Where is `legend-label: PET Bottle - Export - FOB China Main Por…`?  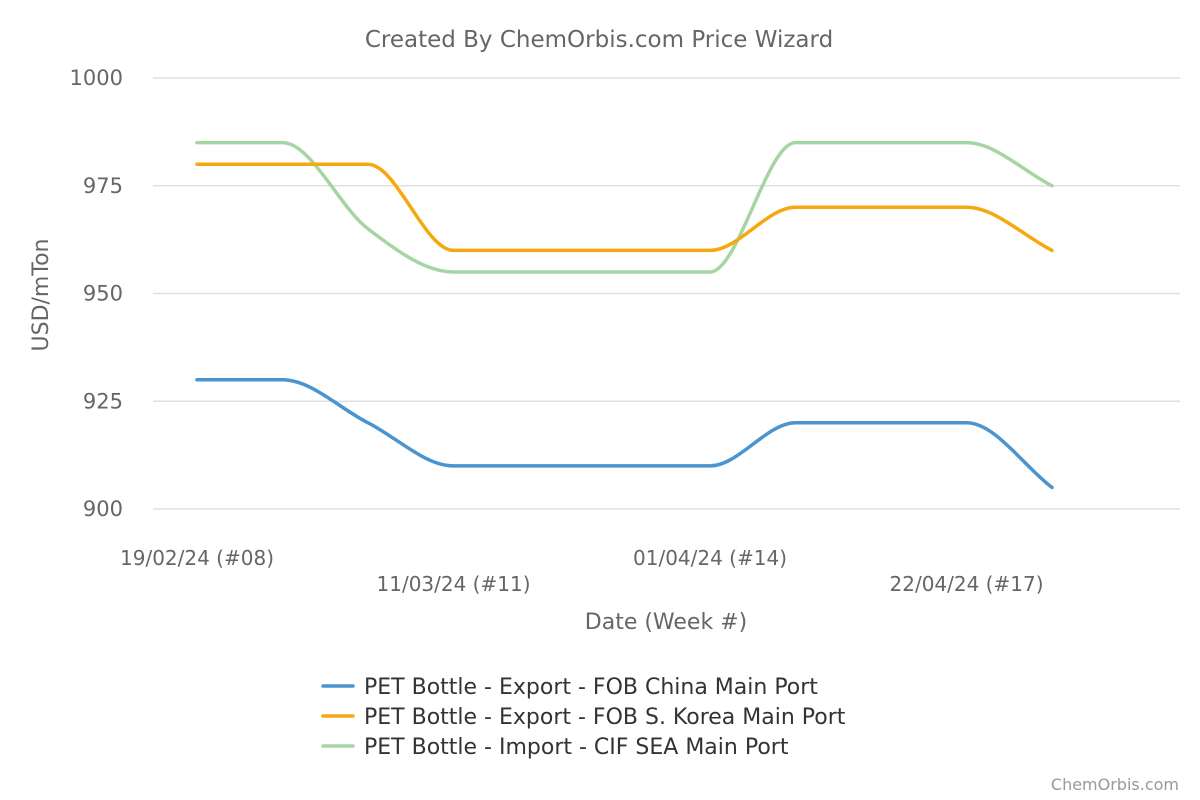
legend-label: PET Bottle - Export - FOB China Main Por… is located at coordinates (591, 687).